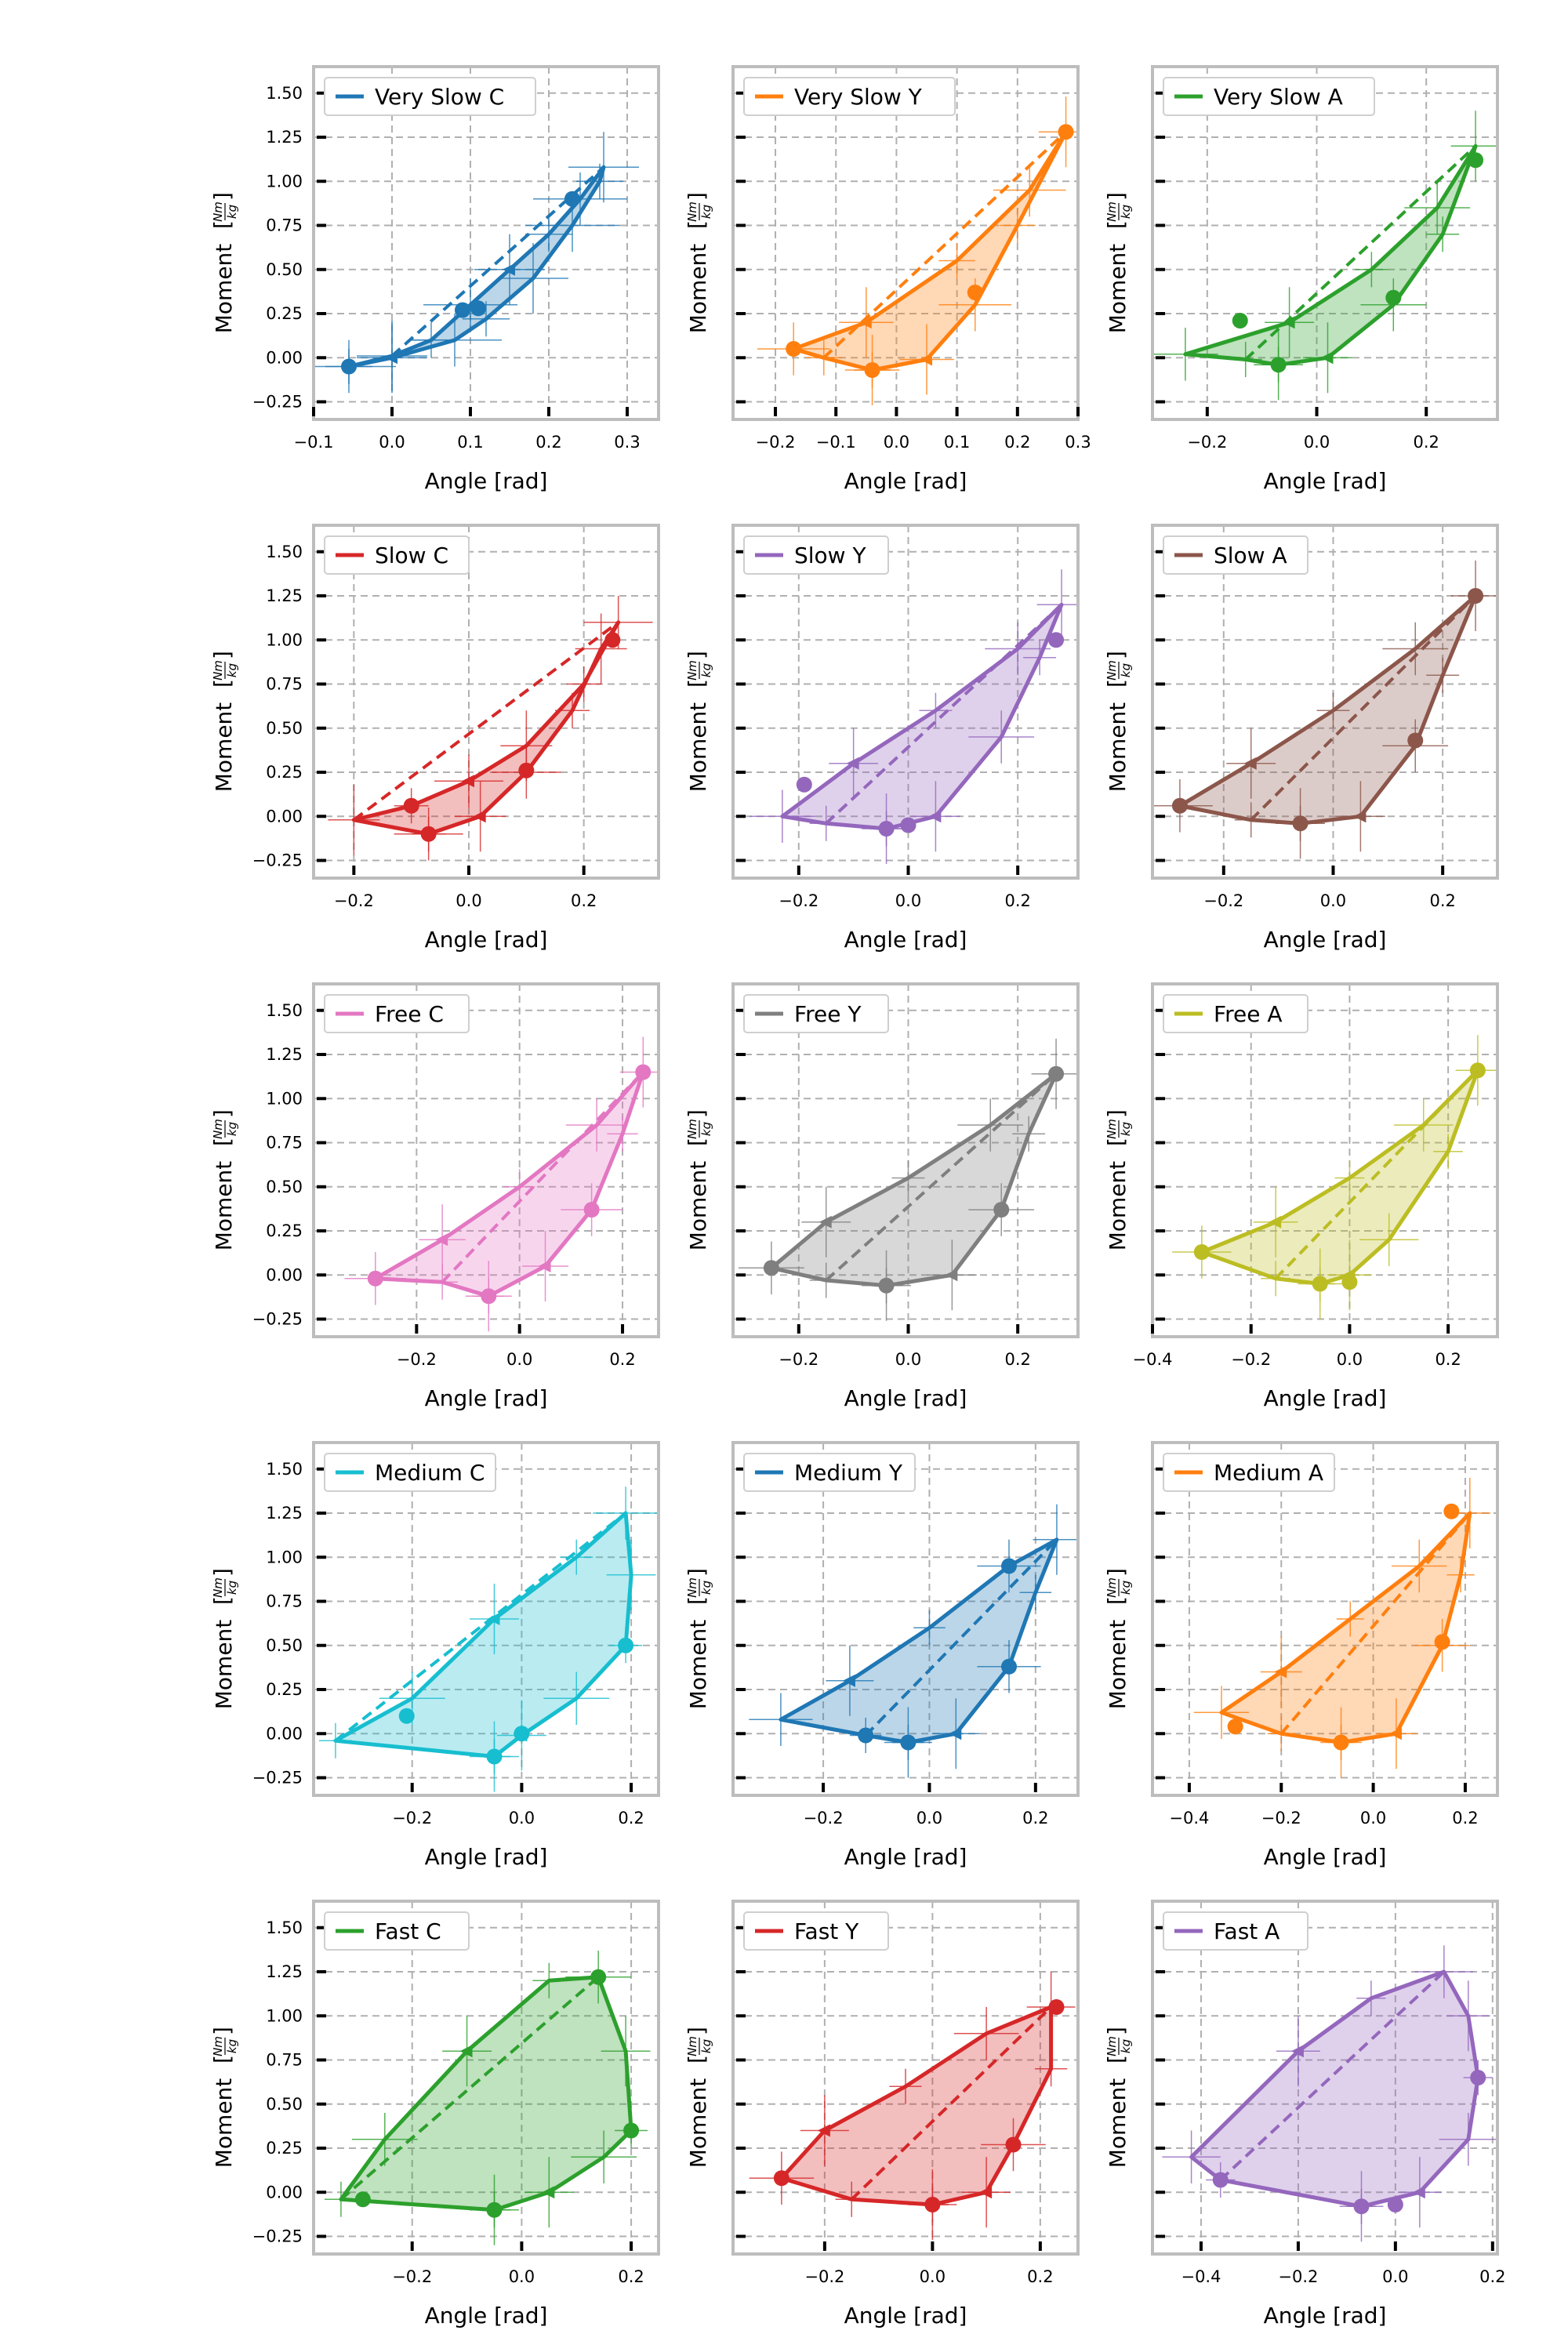 The height and width of the screenshot is (2352, 1568). I want to click on subplot-8: −0.2 0.0 0.2 Angle [rad] Moment [Nm kg] Free Y, so click(882, 1196).